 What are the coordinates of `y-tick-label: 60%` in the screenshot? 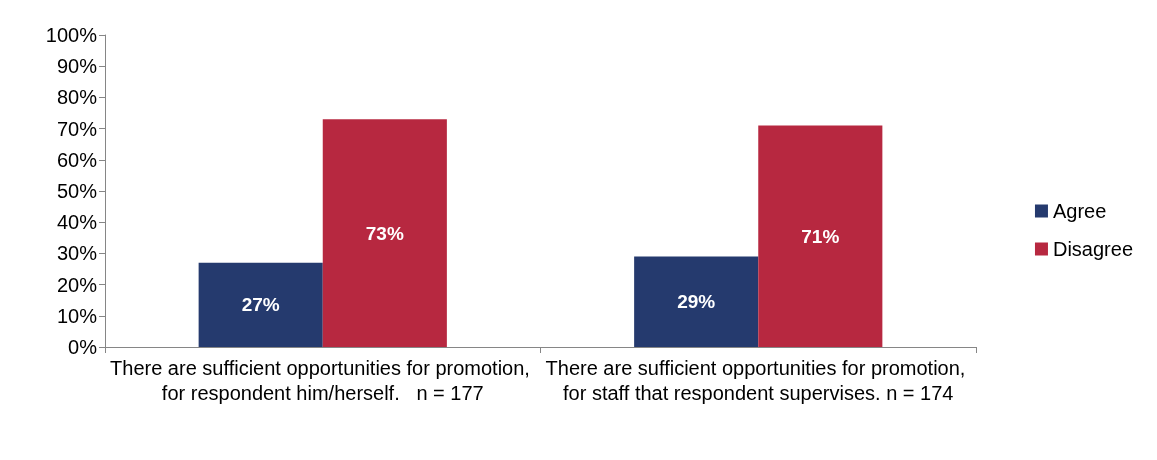 It's located at (77, 159).